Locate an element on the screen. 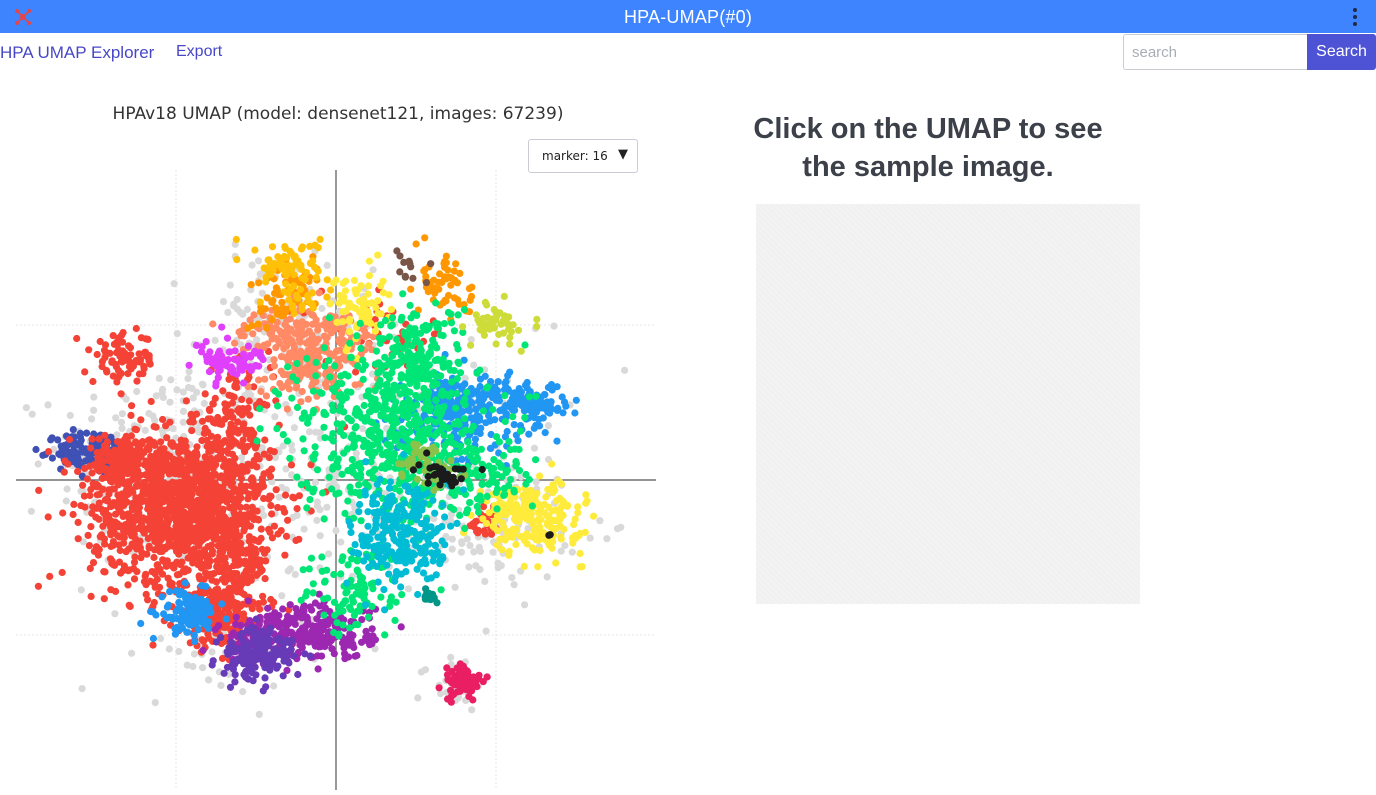 This screenshot has height=795, width=1376. search-input is located at coordinates (1215, 52).